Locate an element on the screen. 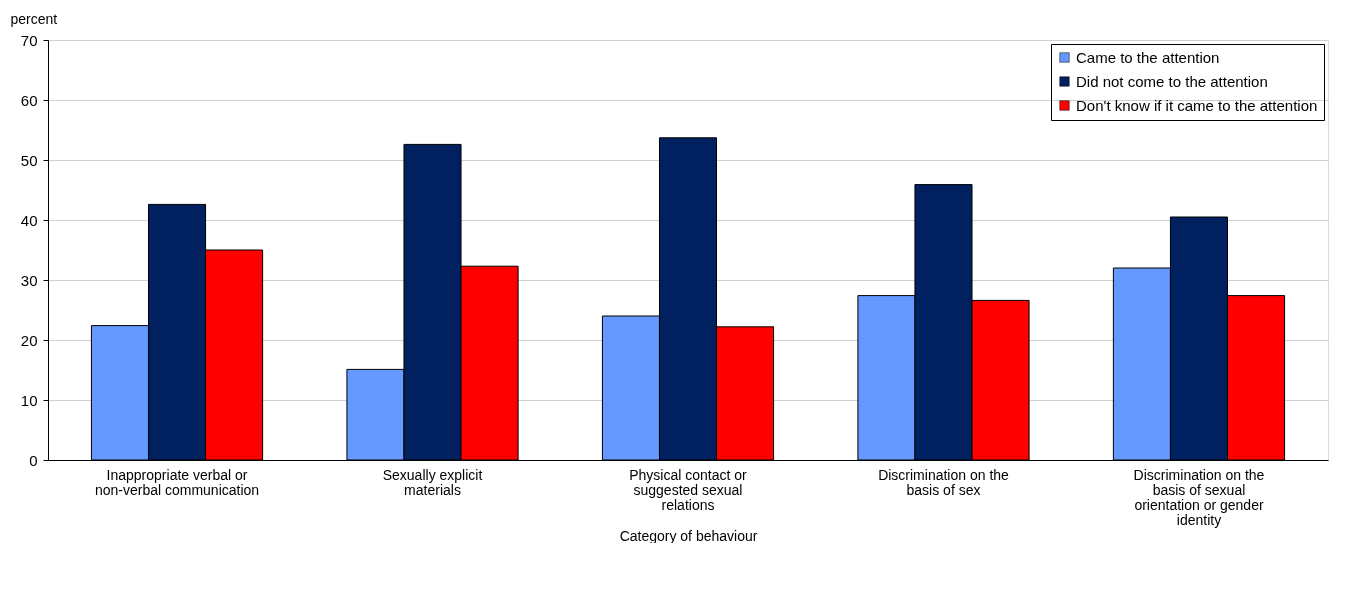  y-tick-label: 50 is located at coordinates (29, 160).